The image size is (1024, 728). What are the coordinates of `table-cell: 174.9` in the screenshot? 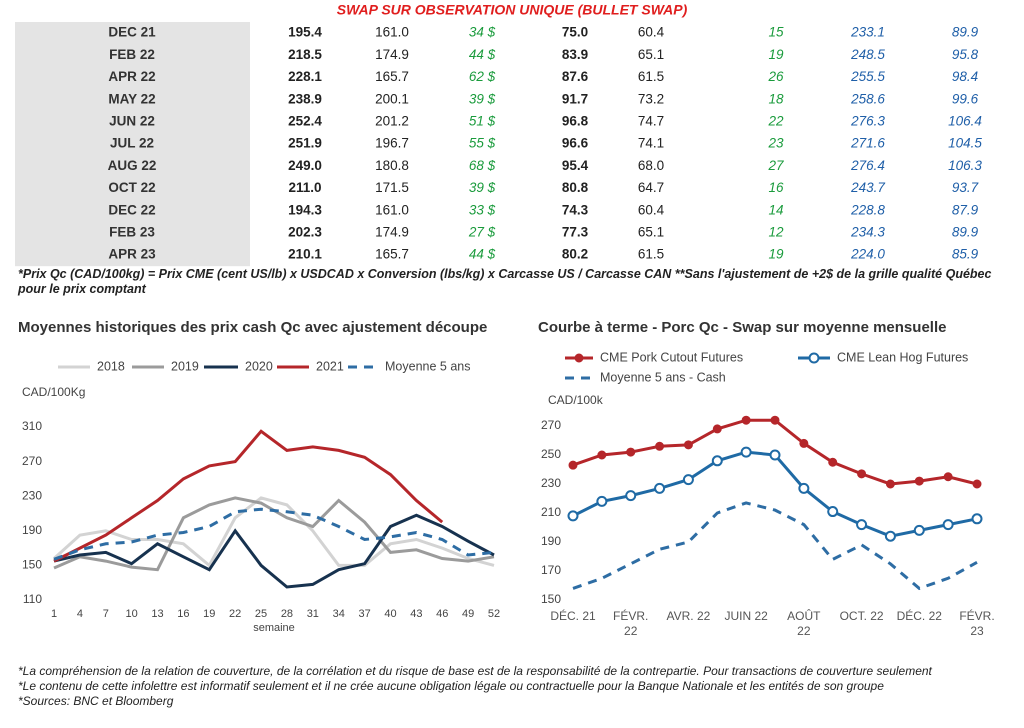 It's located at (392, 231).